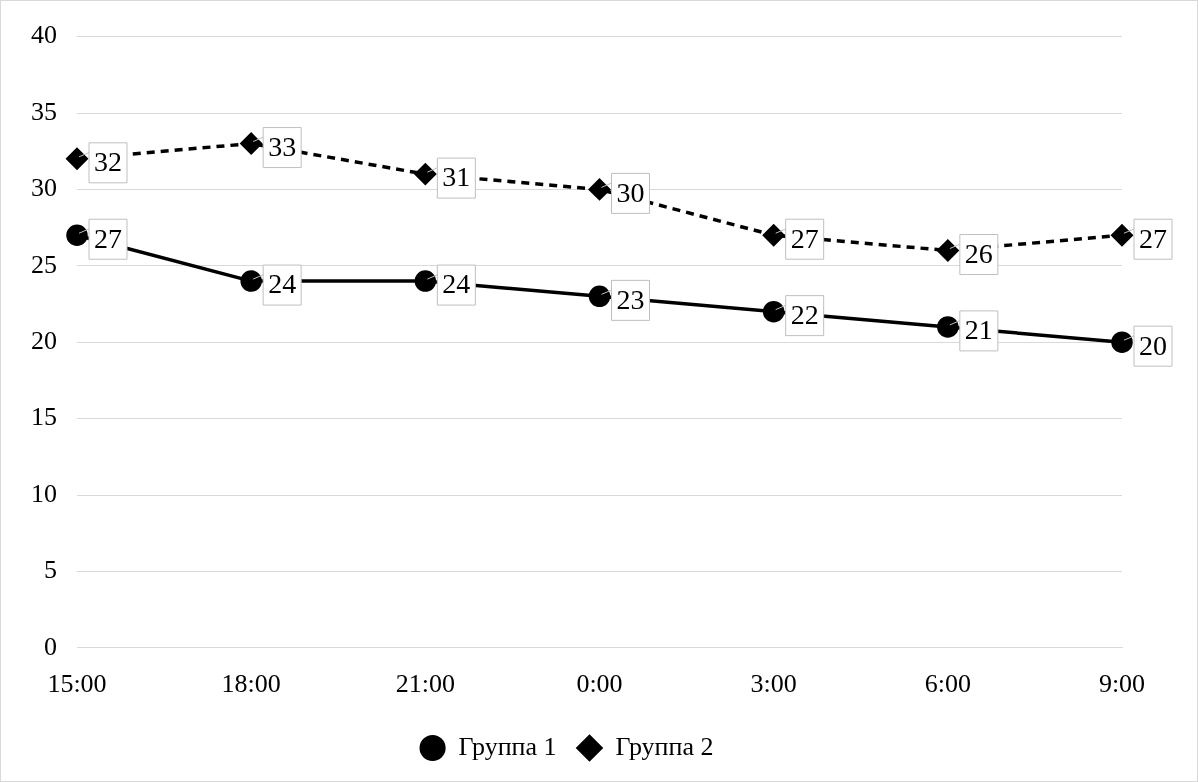 The height and width of the screenshot is (782, 1198). I want to click on x-tick-label: 9:00, so click(1122, 684).